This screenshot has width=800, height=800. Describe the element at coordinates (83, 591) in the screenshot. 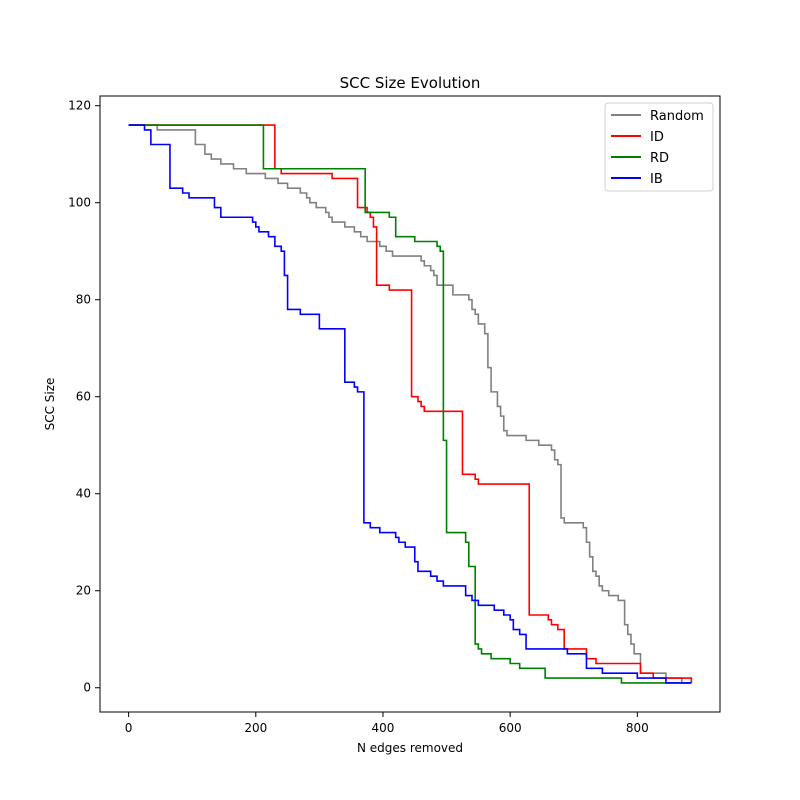

I see `y-tick-label: 20` at that location.